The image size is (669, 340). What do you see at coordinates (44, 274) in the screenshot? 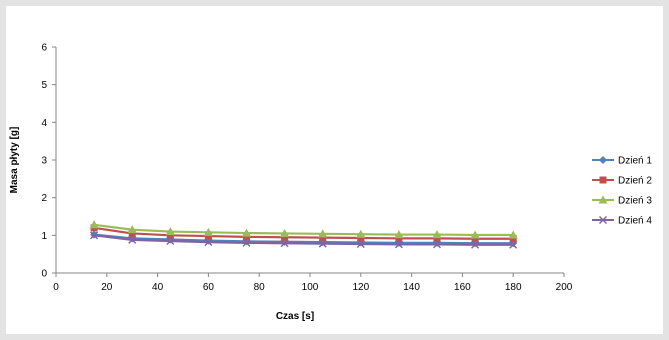
I see `y-tick-label: 0` at bounding box center [44, 274].